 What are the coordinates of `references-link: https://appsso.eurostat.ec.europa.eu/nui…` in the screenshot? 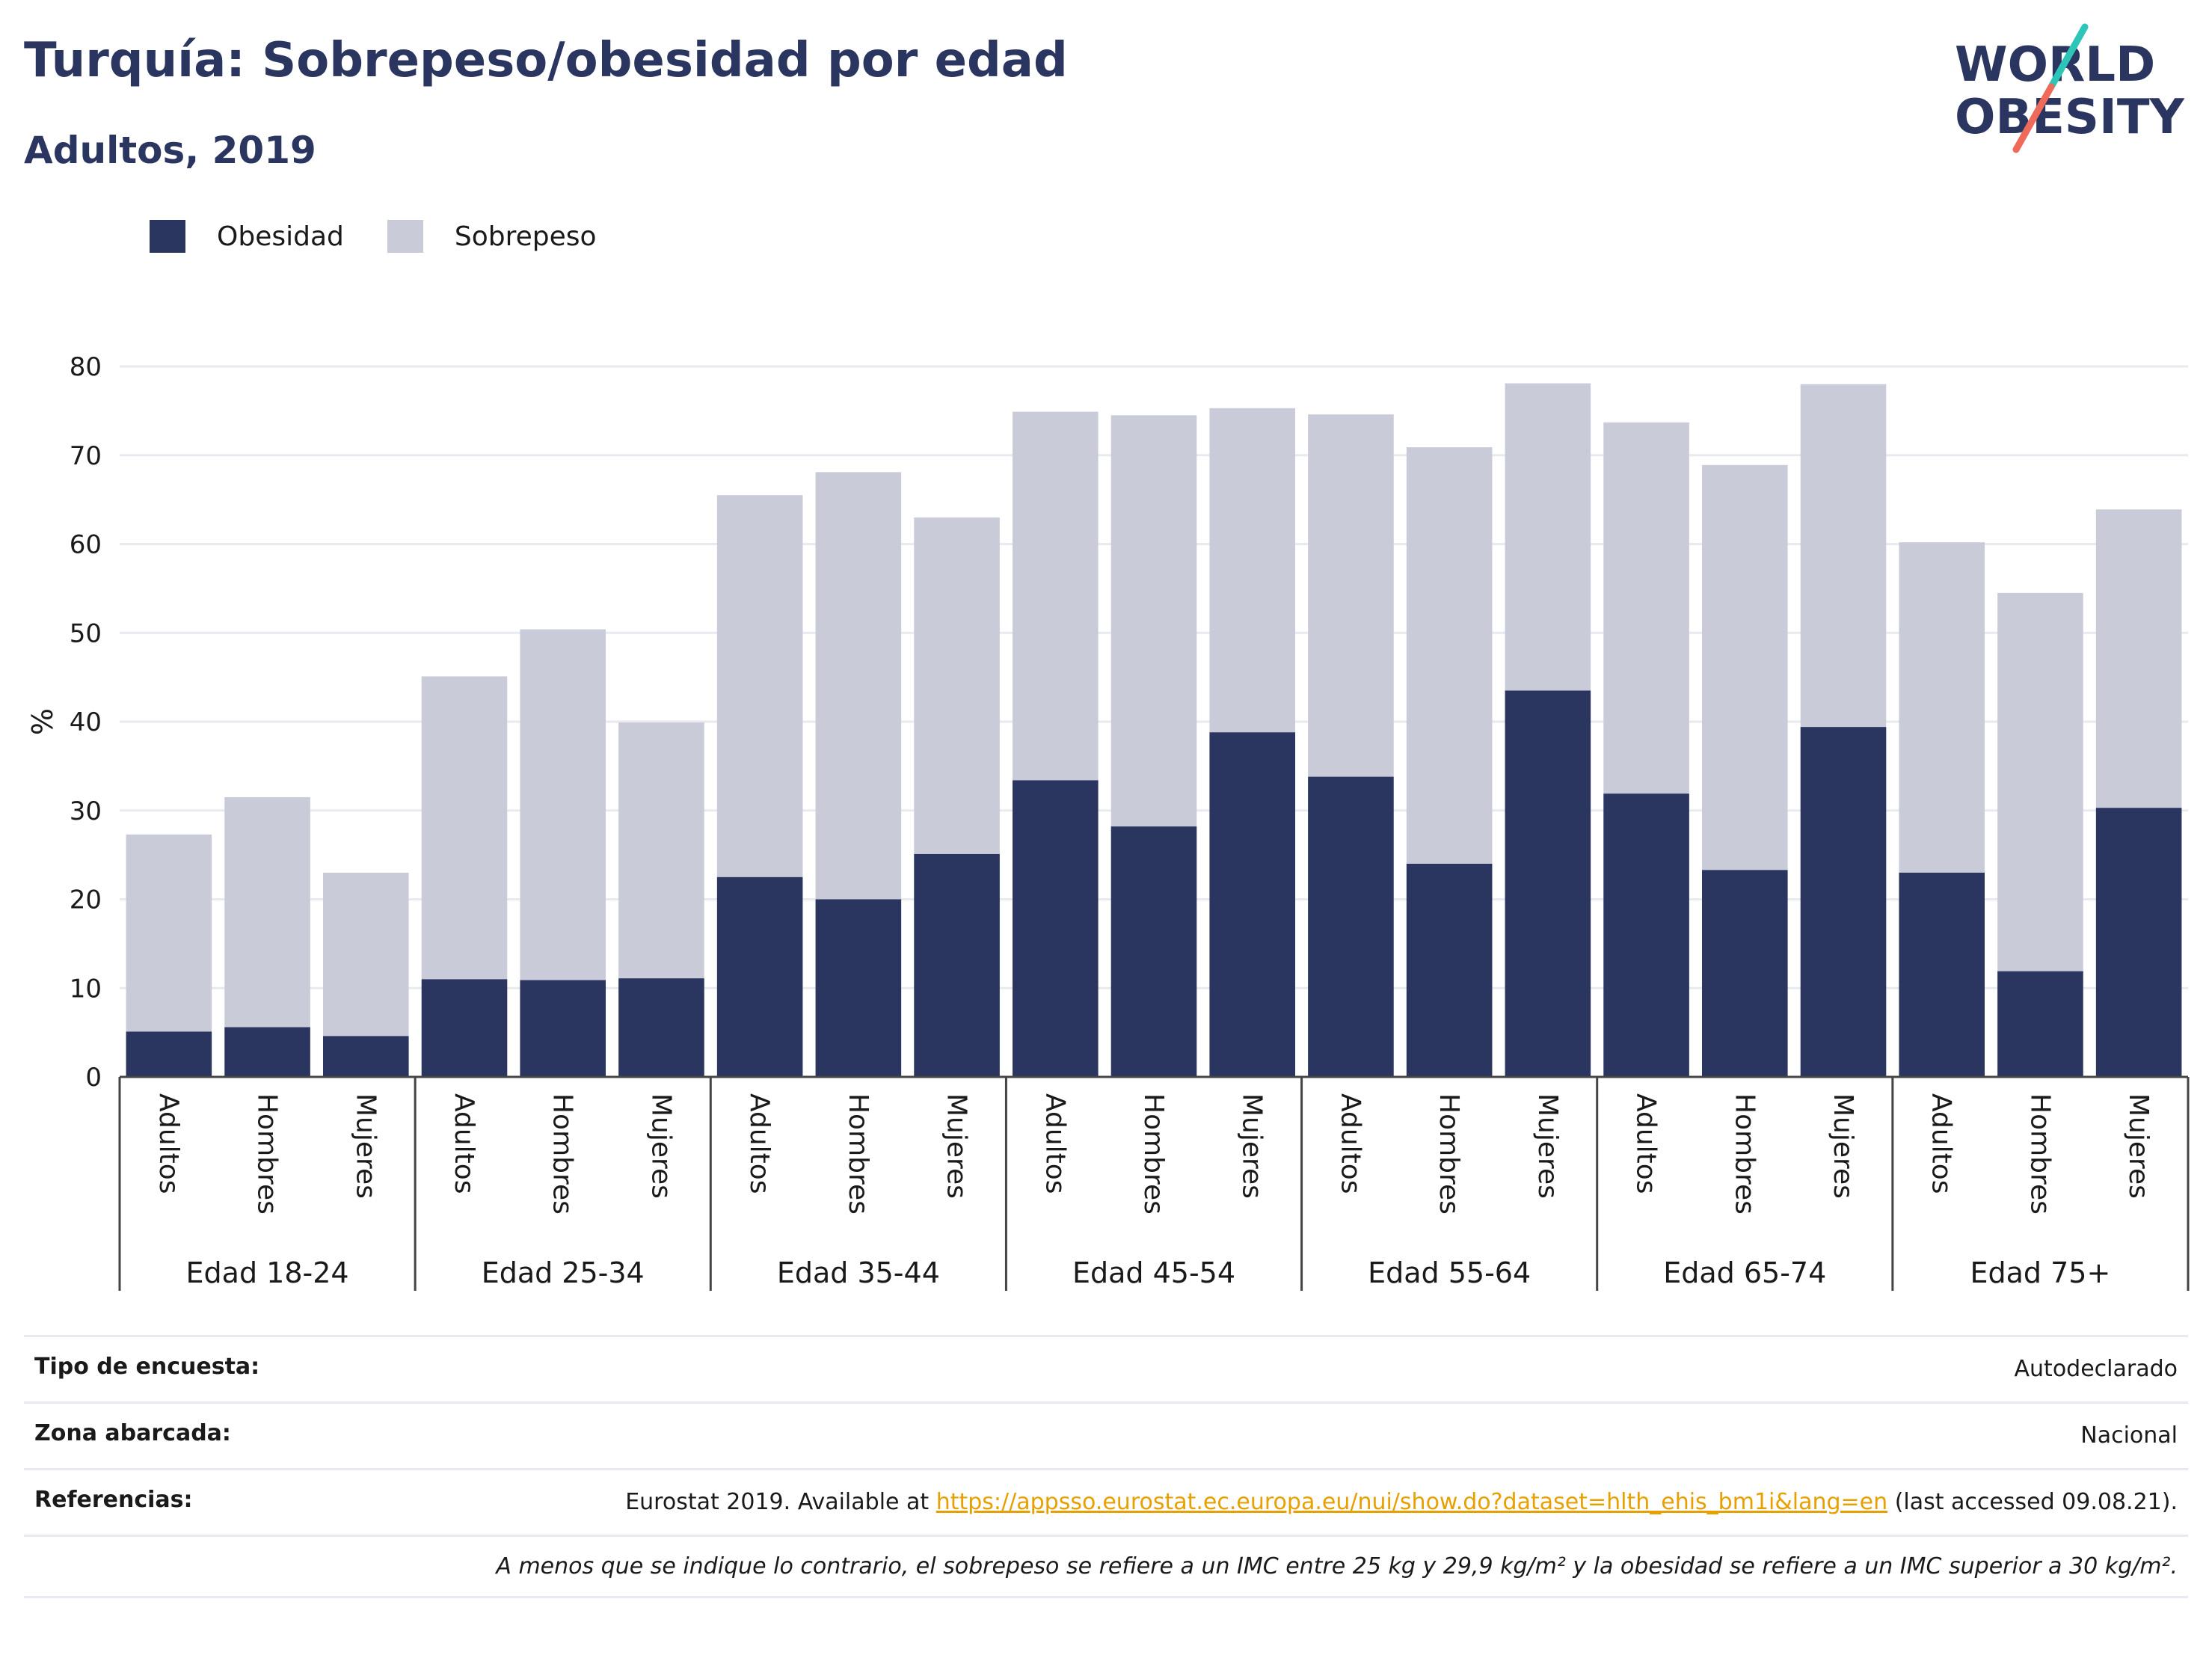 It's located at (1412, 1502).